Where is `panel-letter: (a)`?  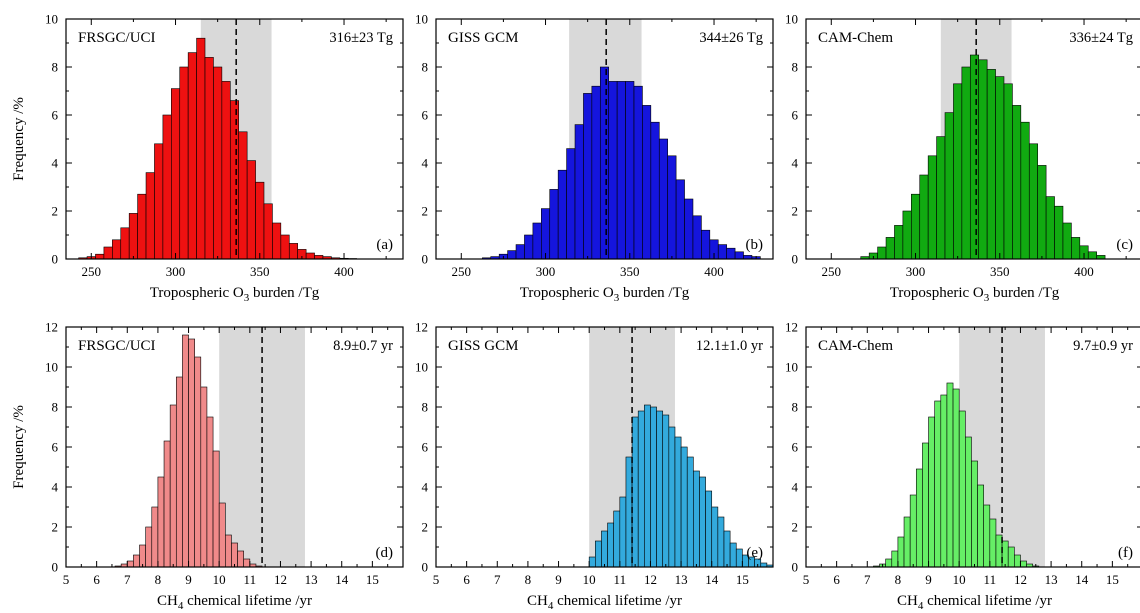 panel-letter: (a) is located at coordinates (384, 245).